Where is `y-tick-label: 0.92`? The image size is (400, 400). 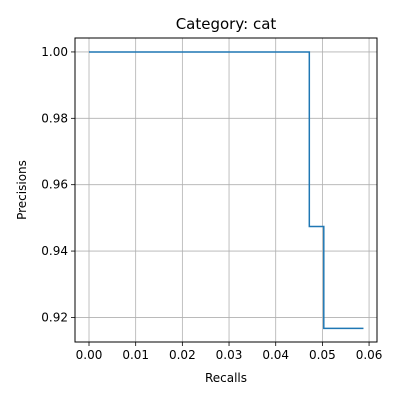
y-tick-label: 0.92 is located at coordinates (54, 317).